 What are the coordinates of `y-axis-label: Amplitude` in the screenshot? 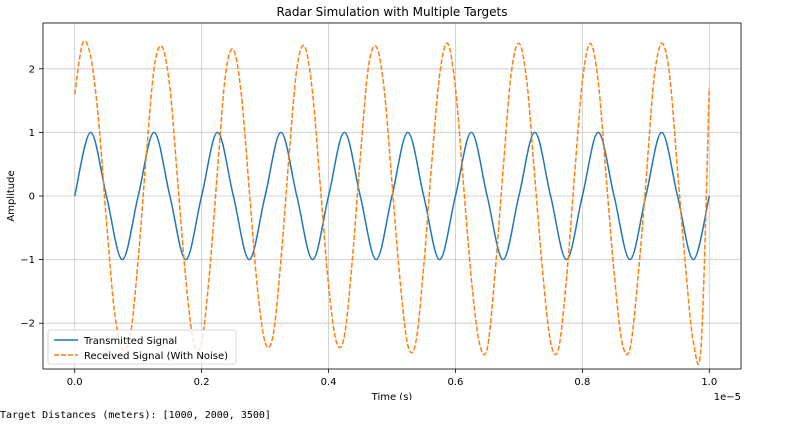 It's located at (11, 195).